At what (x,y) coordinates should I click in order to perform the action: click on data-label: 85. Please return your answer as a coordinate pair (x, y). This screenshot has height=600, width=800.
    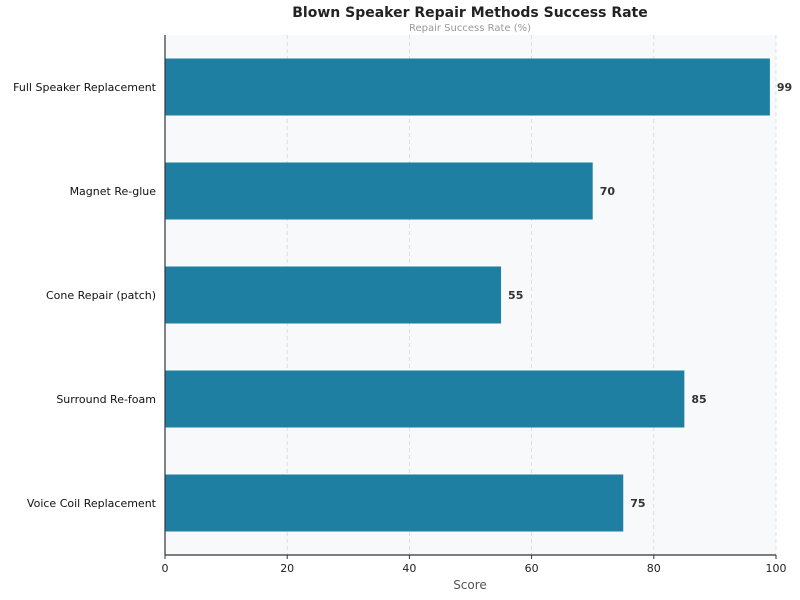
    Looking at the image, I should click on (698, 399).